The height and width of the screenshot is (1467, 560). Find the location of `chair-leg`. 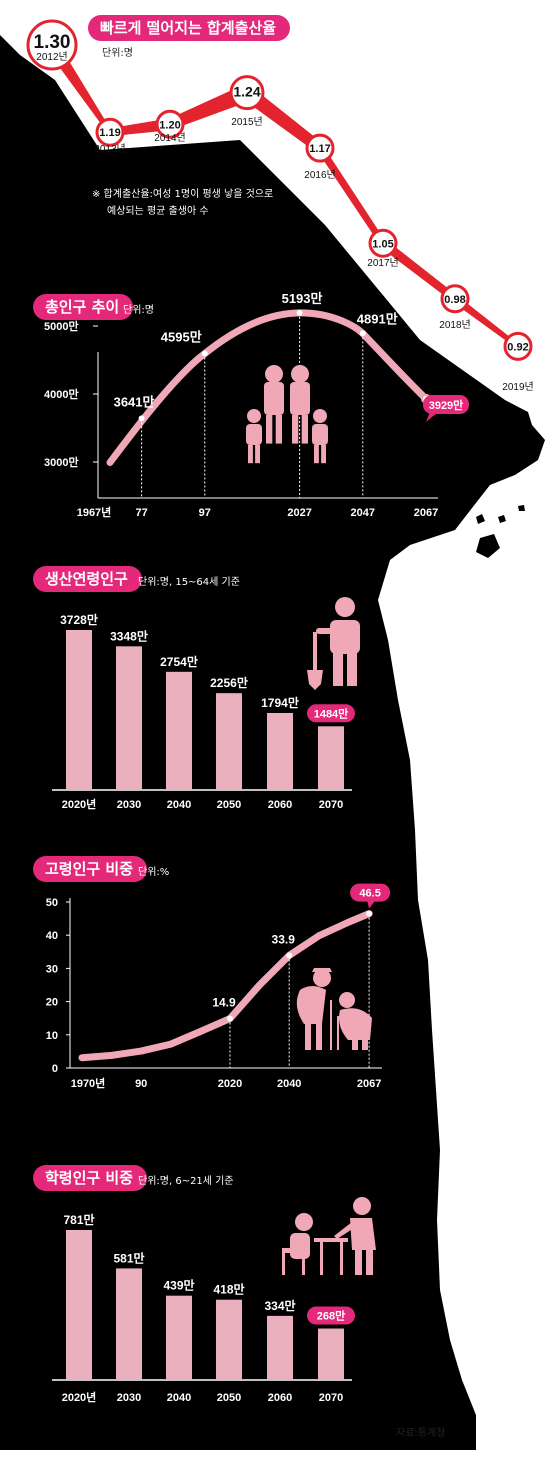

chair-leg is located at coordinates (303, 1264).